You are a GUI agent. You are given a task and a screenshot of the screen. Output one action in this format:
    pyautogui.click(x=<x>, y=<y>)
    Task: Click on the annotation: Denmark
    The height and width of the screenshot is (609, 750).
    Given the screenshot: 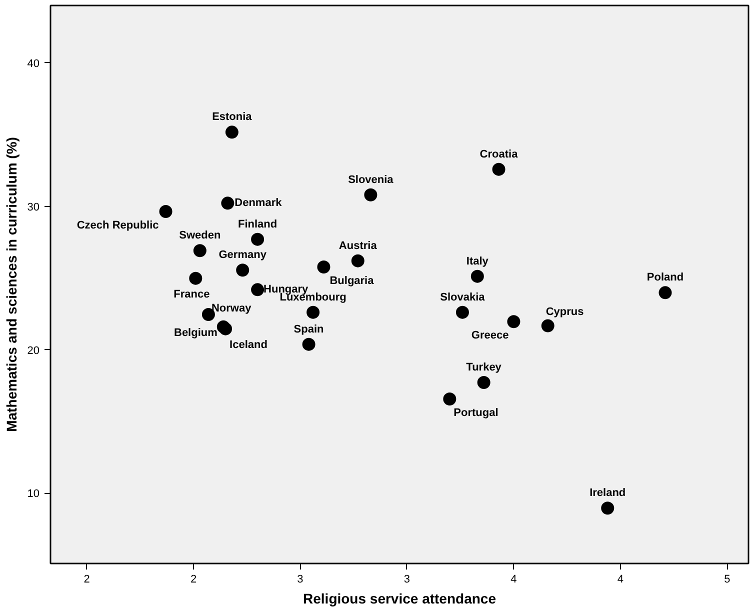 What is the action you would take?
    pyautogui.click(x=258, y=203)
    